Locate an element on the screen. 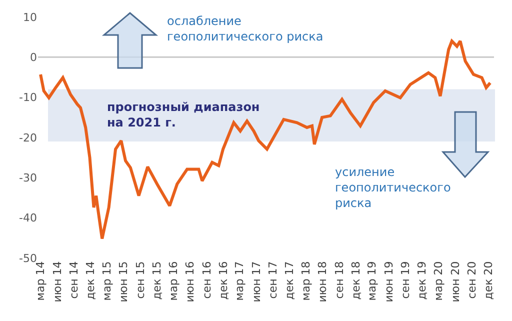 The width and height of the screenshot is (512, 321). x-tick-label: дек 14 is located at coordinates (91, 280).